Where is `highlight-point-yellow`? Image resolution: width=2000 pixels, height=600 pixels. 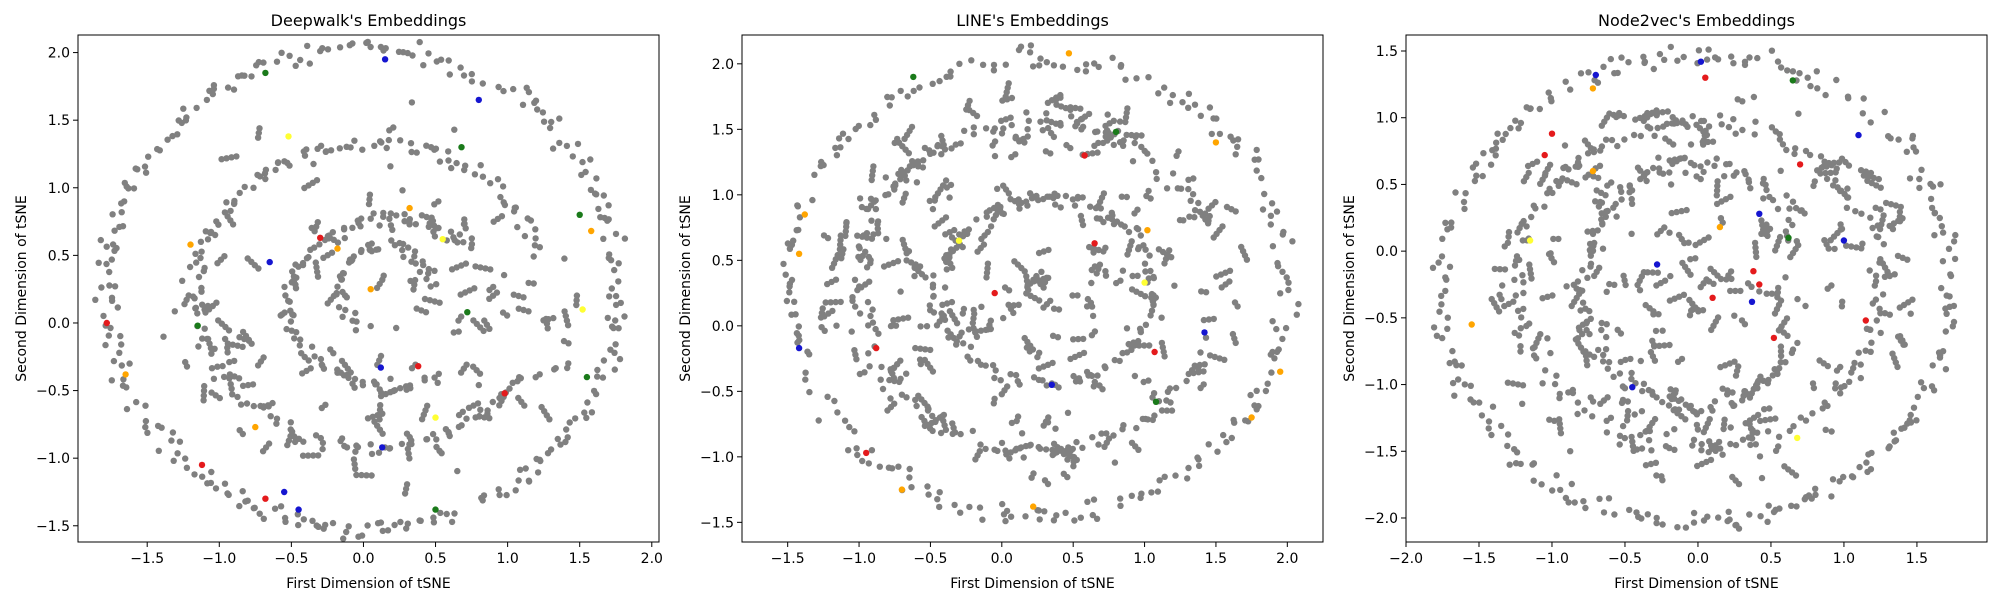
highlight-point-yellow is located at coordinates (959, 240).